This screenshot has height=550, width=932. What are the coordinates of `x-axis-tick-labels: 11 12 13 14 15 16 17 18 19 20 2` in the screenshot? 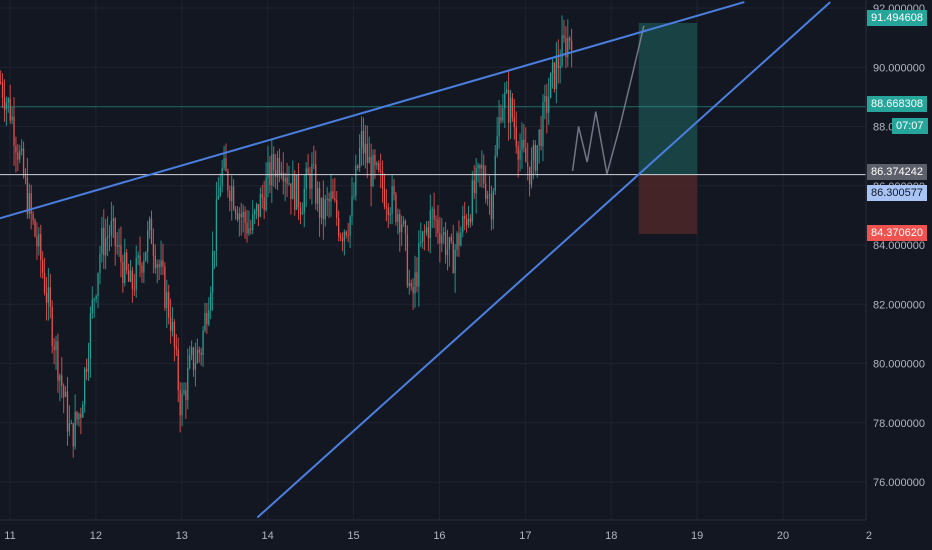 It's located at (438, 536).